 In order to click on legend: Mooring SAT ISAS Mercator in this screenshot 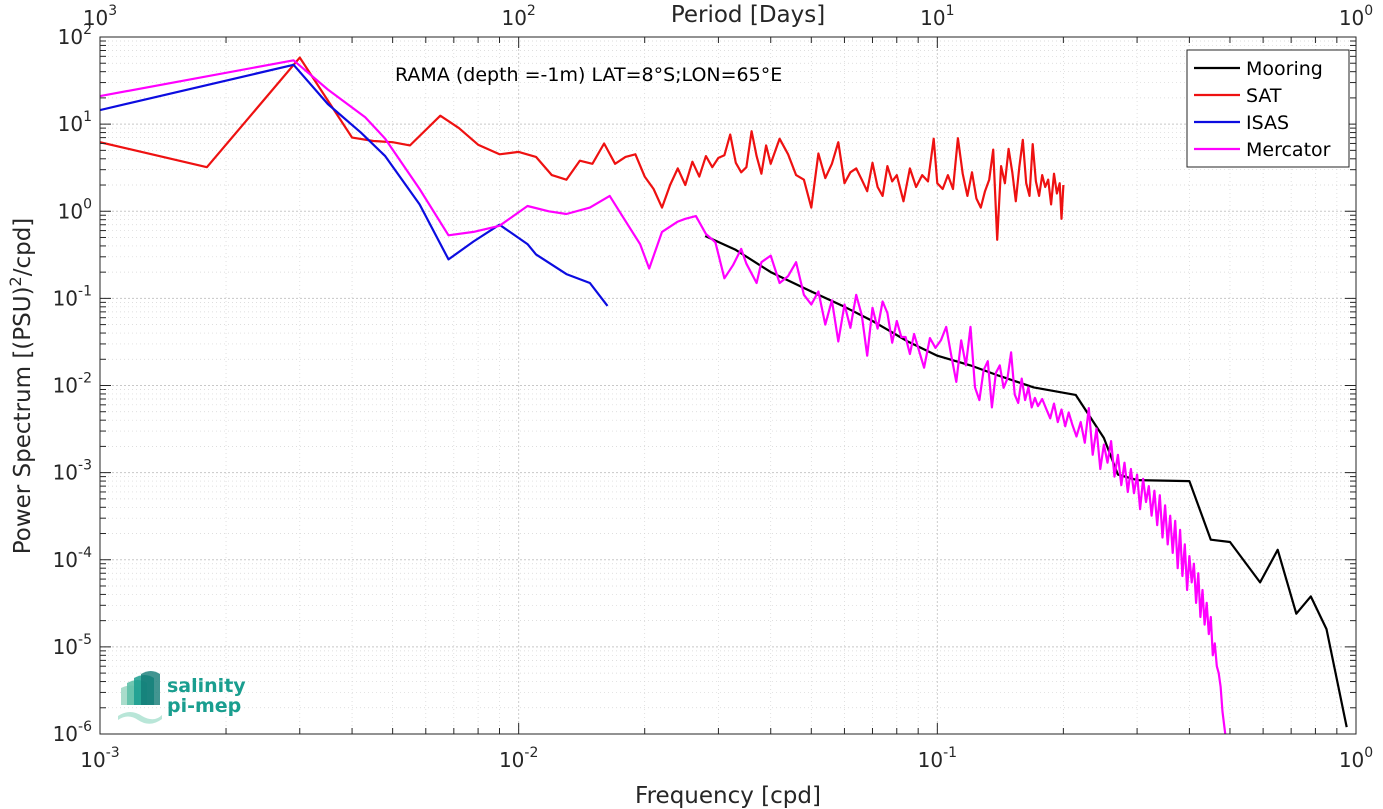, I will do `click(1268, 108)`.